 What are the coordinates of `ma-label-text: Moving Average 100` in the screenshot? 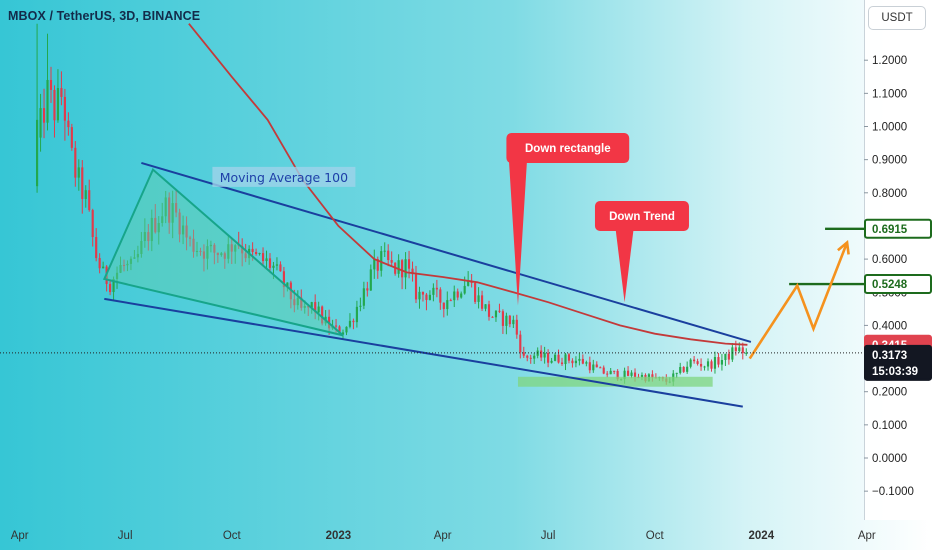 It's located at (284, 177).